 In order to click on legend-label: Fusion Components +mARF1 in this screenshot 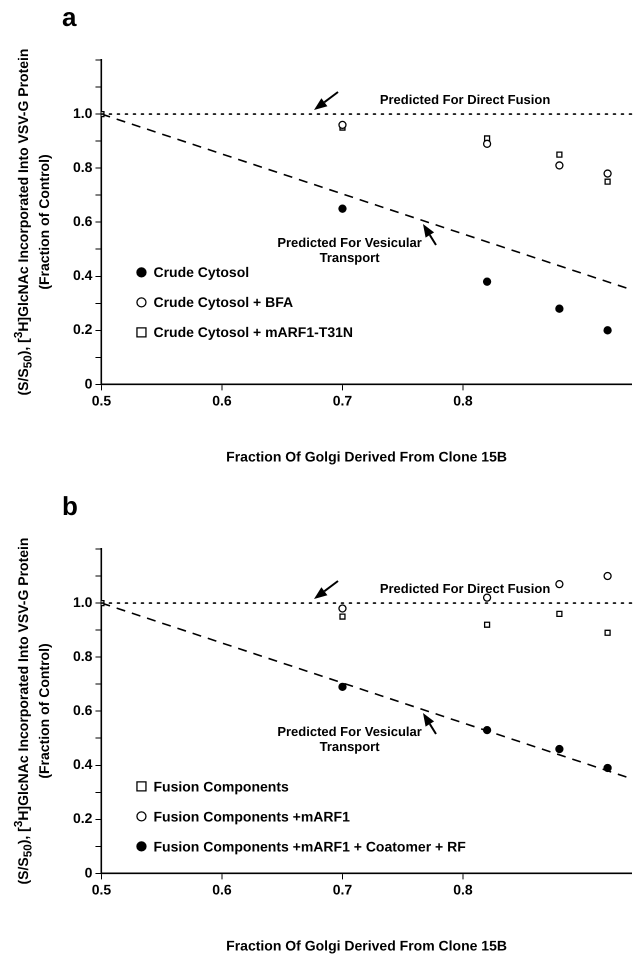, I will do `click(251, 816)`.